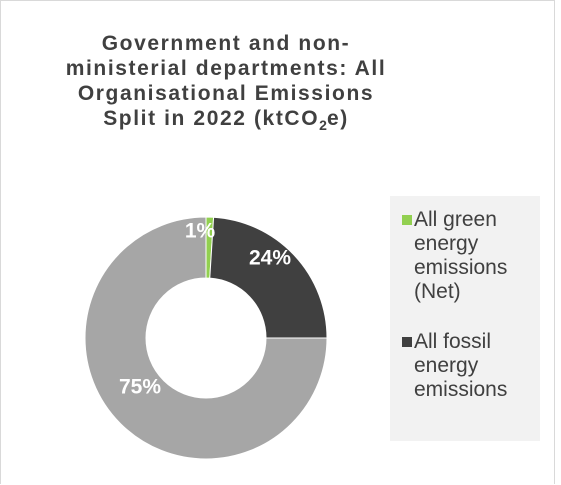 The width and height of the screenshot is (561, 485). I want to click on chart-title-subscript: 2, so click(323, 125).